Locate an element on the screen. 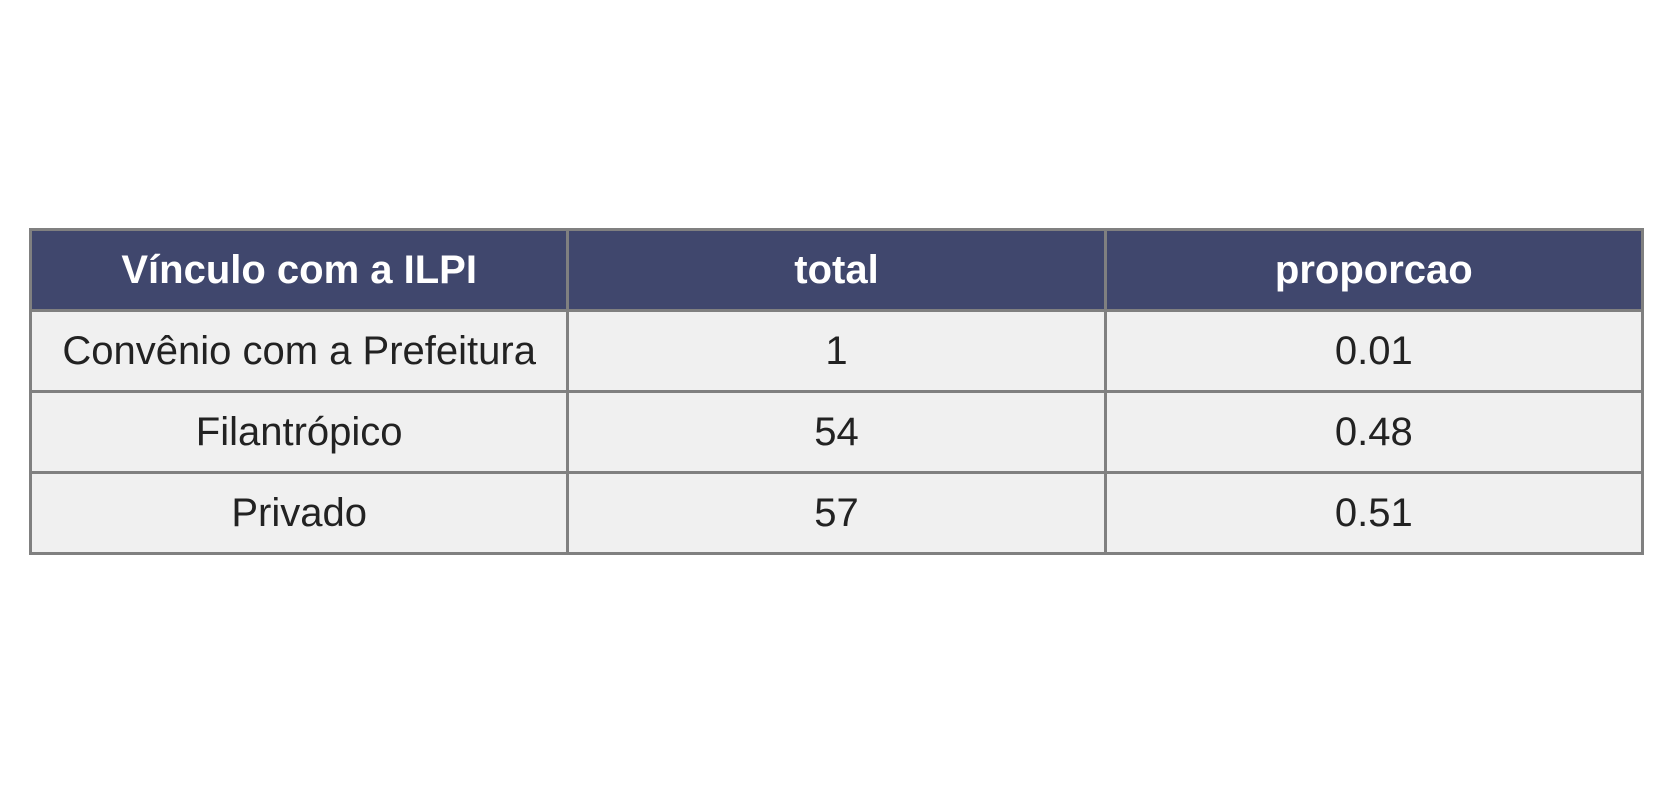 The height and width of the screenshot is (809, 1674). table-row: Filantrópico 54 0.48 is located at coordinates (836, 432).